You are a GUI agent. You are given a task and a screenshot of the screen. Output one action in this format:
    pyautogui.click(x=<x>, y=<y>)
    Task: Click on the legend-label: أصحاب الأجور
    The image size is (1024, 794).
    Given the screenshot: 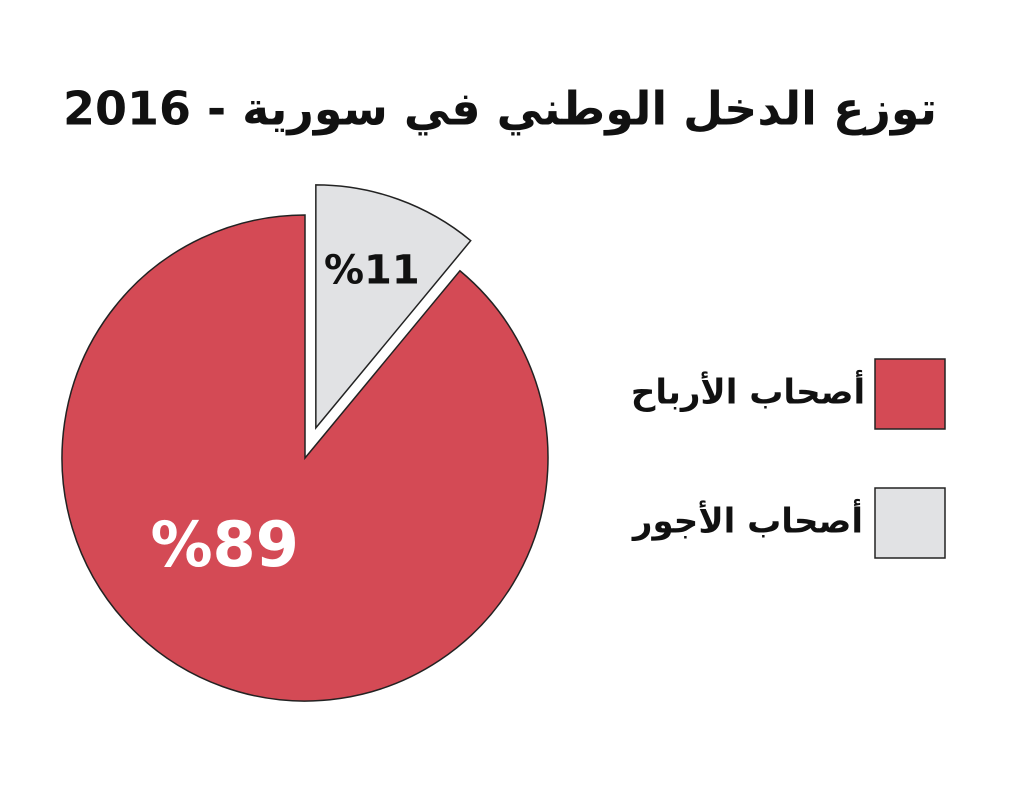 What is the action you would take?
    pyautogui.click(x=747, y=520)
    